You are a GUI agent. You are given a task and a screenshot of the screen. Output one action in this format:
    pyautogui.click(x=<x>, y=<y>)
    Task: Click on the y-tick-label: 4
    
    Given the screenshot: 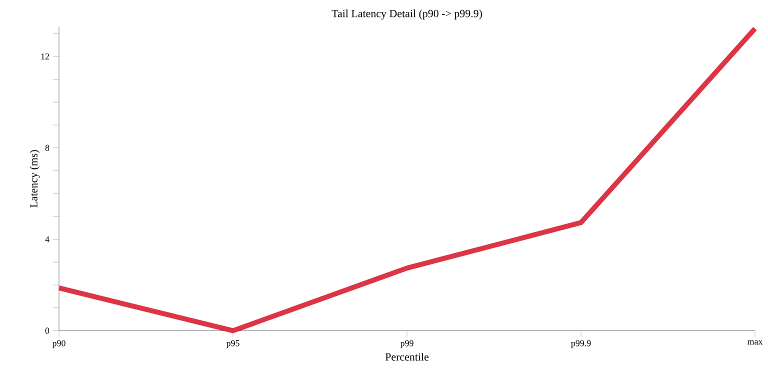 What is the action you would take?
    pyautogui.click(x=47, y=239)
    